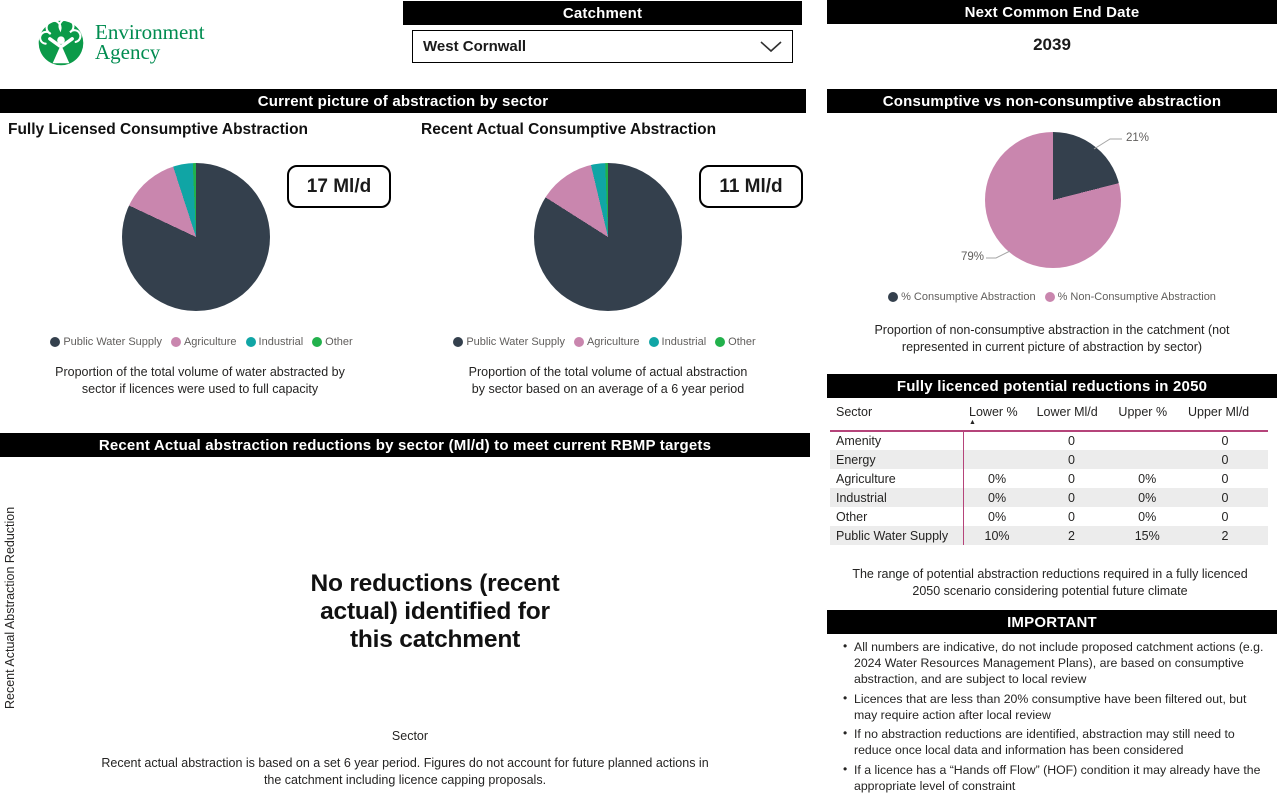  I want to click on table-row: Other 0% 0 0% 0, so click(1049, 516).